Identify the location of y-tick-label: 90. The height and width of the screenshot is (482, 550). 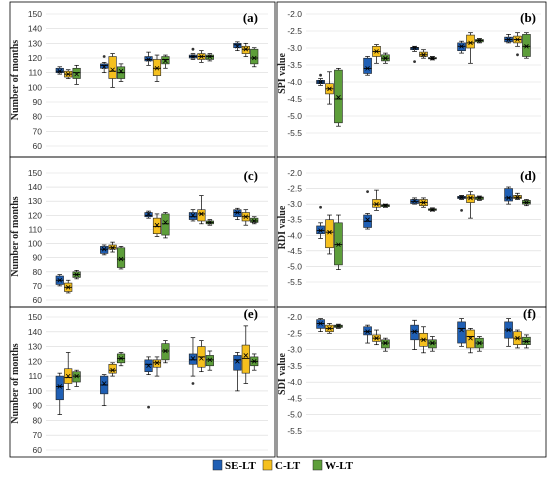
(38, 406).